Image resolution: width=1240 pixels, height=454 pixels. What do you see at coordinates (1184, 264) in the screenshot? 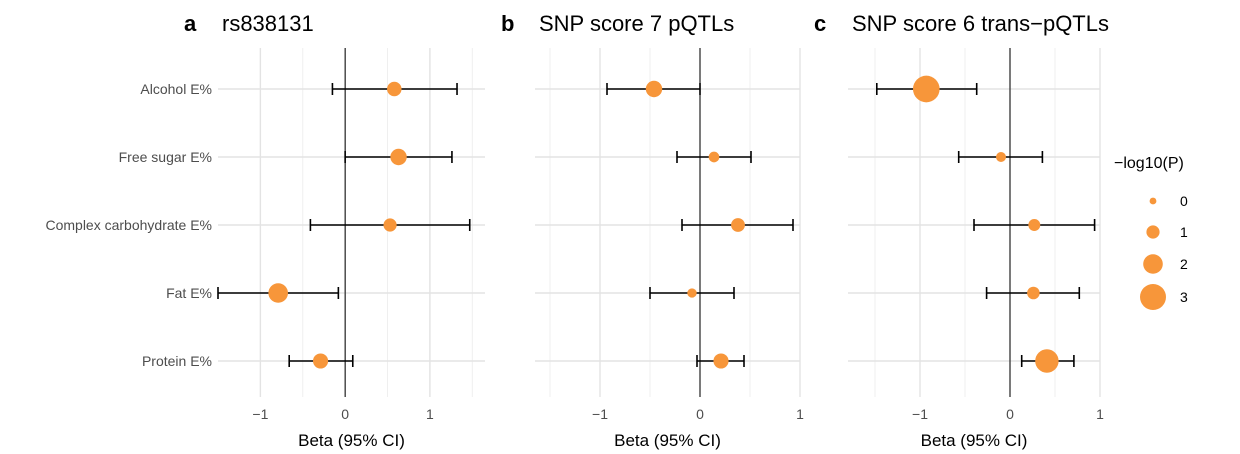
I see `legend-label: 2` at bounding box center [1184, 264].